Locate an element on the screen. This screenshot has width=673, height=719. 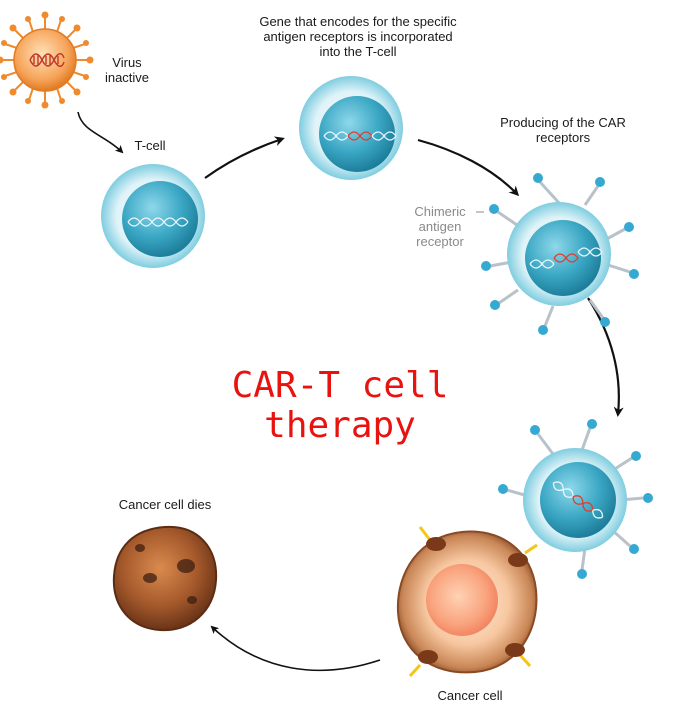
car-t-cell is located at coordinates (560, 254).